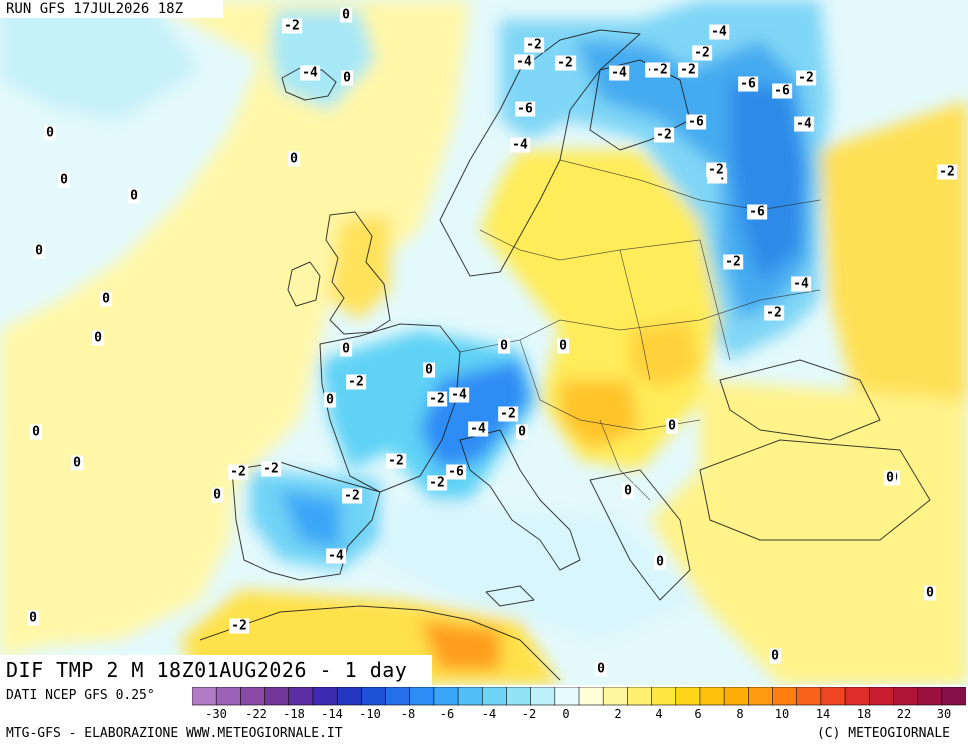  What do you see at coordinates (294, 714) in the screenshot?
I see `scale-tick-label: -18` at bounding box center [294, 714].